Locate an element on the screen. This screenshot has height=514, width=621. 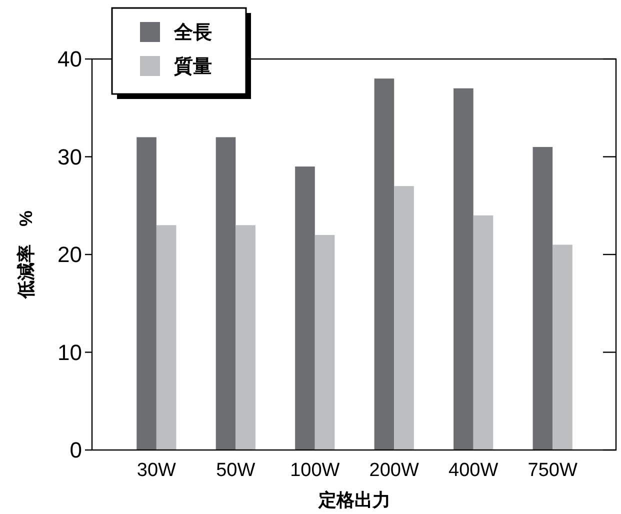
x-tick-label: 100W is located at coordinates (315, 470).